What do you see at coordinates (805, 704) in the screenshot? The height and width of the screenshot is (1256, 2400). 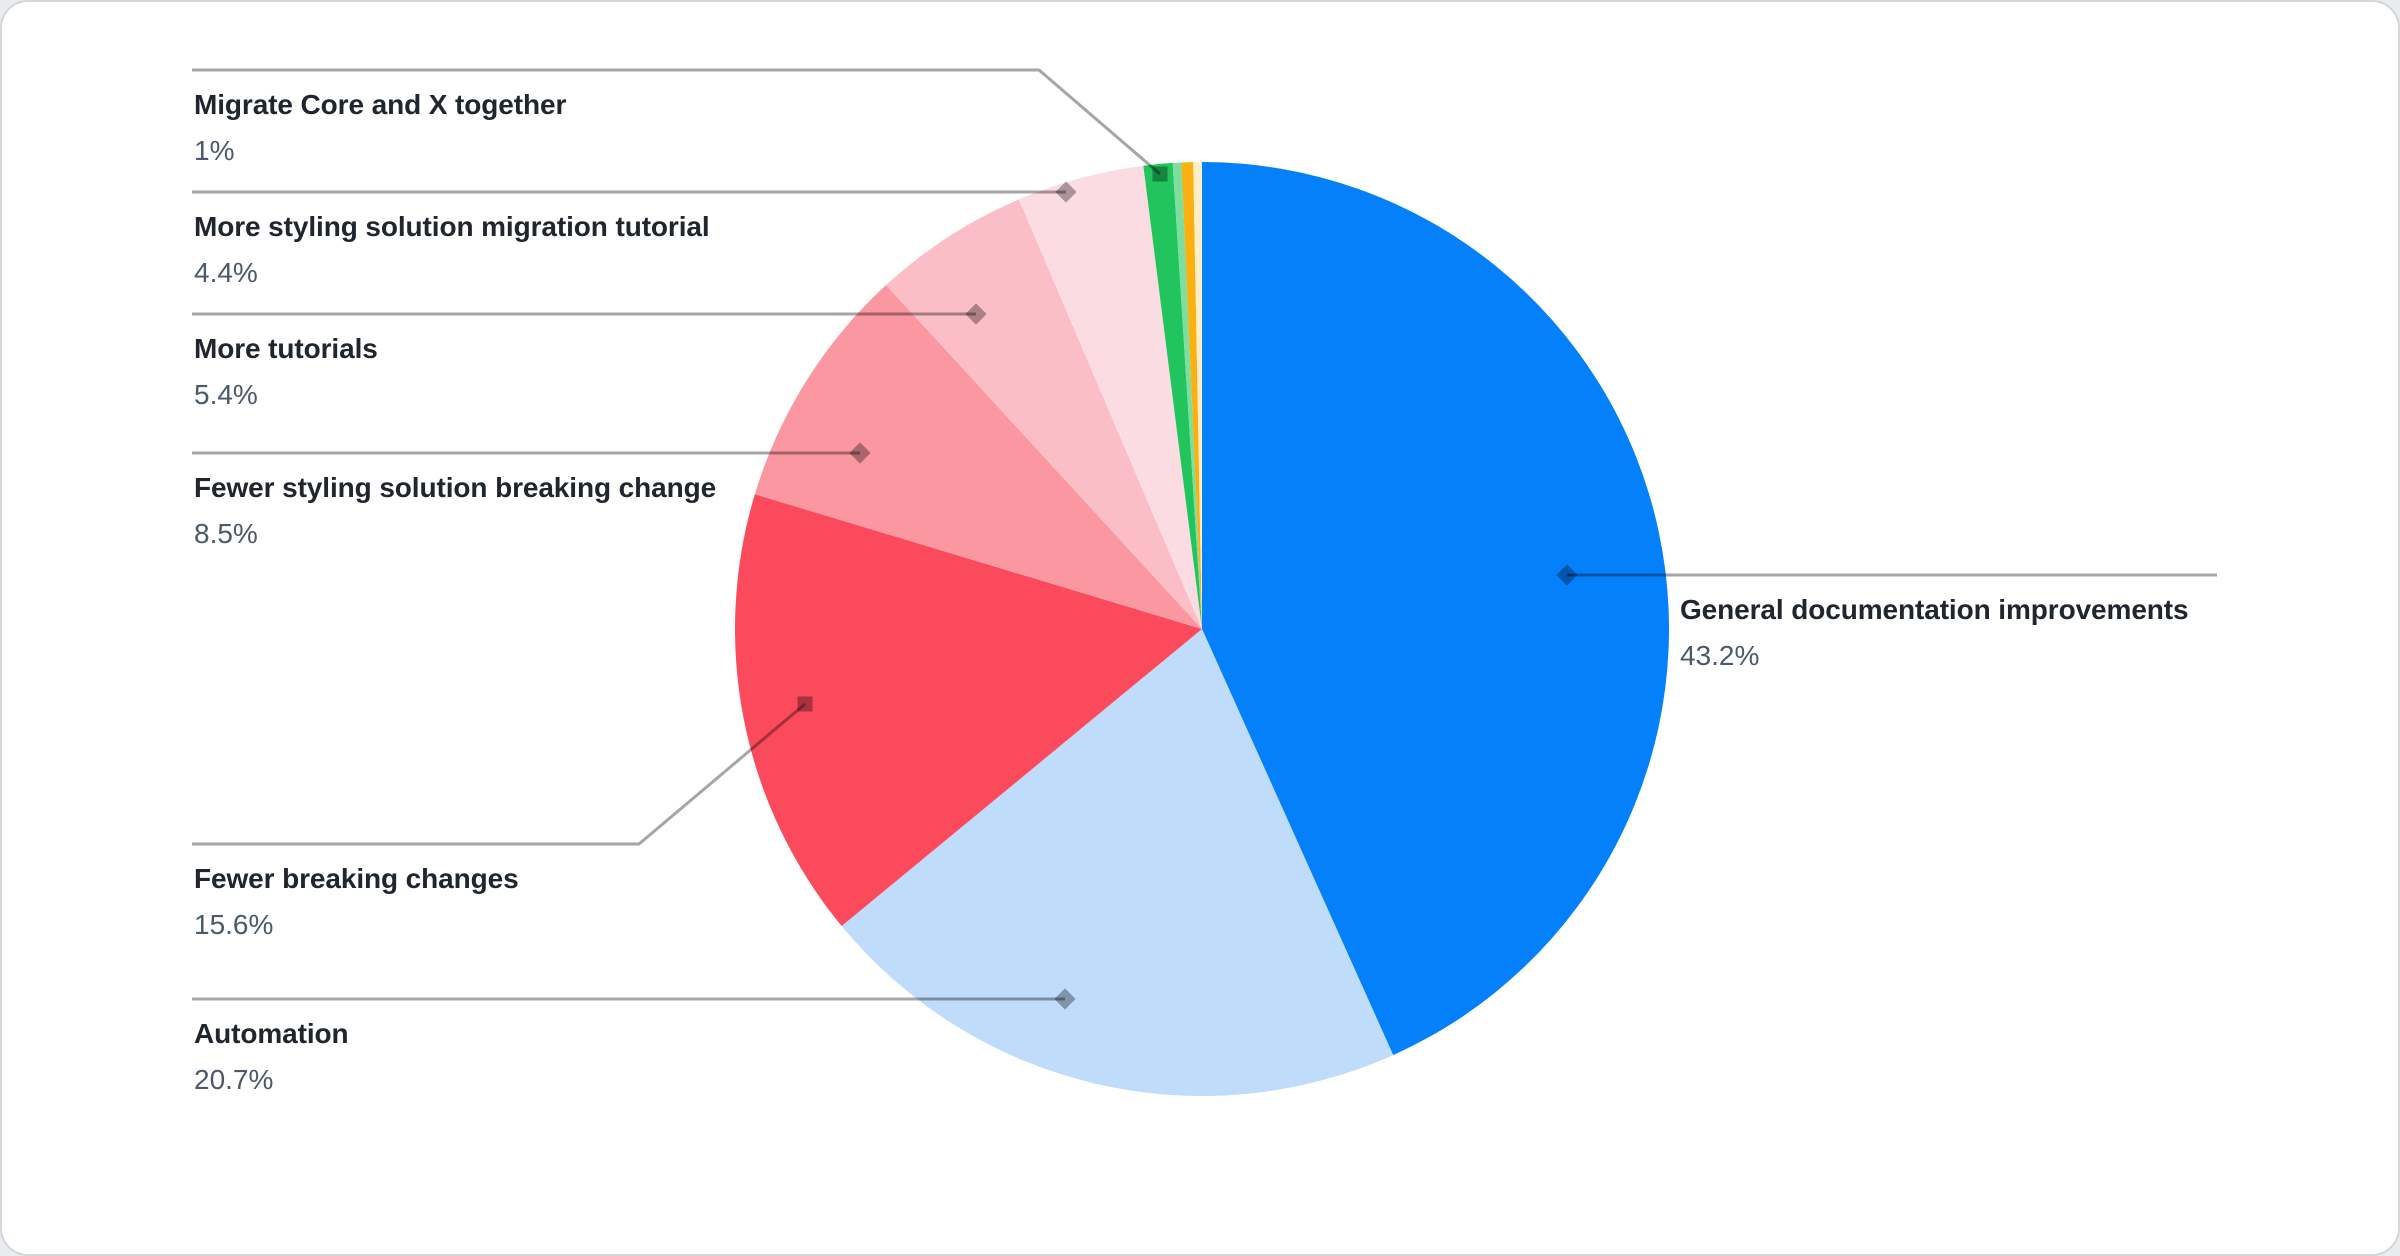 I see `leader-marker-fewer-breaking-changes` at bounding box center [805, 704].